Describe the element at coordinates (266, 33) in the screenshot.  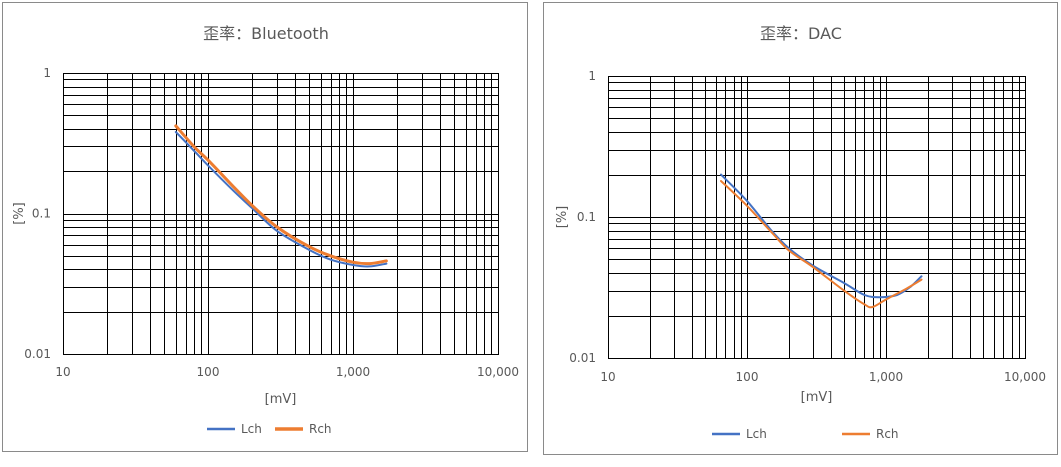
I see `chart-title: 歪率：Bluetooth` at that location.